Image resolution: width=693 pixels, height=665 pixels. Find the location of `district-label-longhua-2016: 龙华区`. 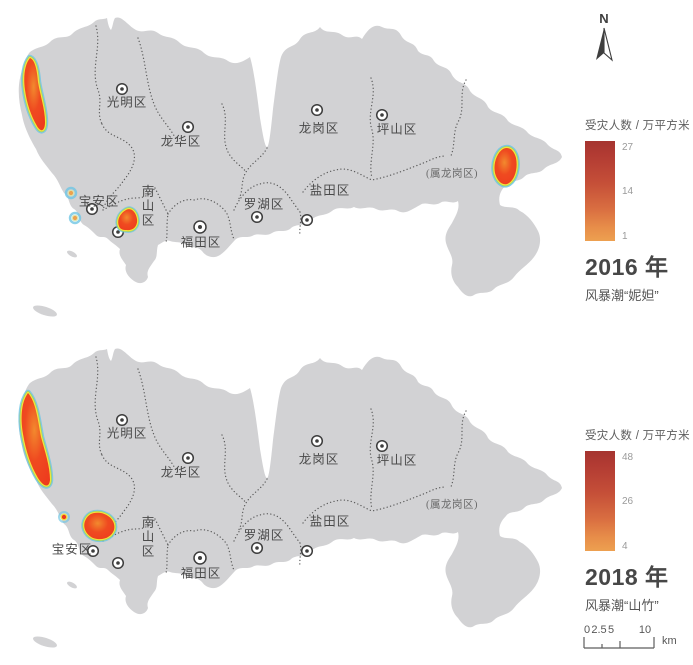

district-label-longhua-2016: 龙华区 is located at coordinates (181, 141).